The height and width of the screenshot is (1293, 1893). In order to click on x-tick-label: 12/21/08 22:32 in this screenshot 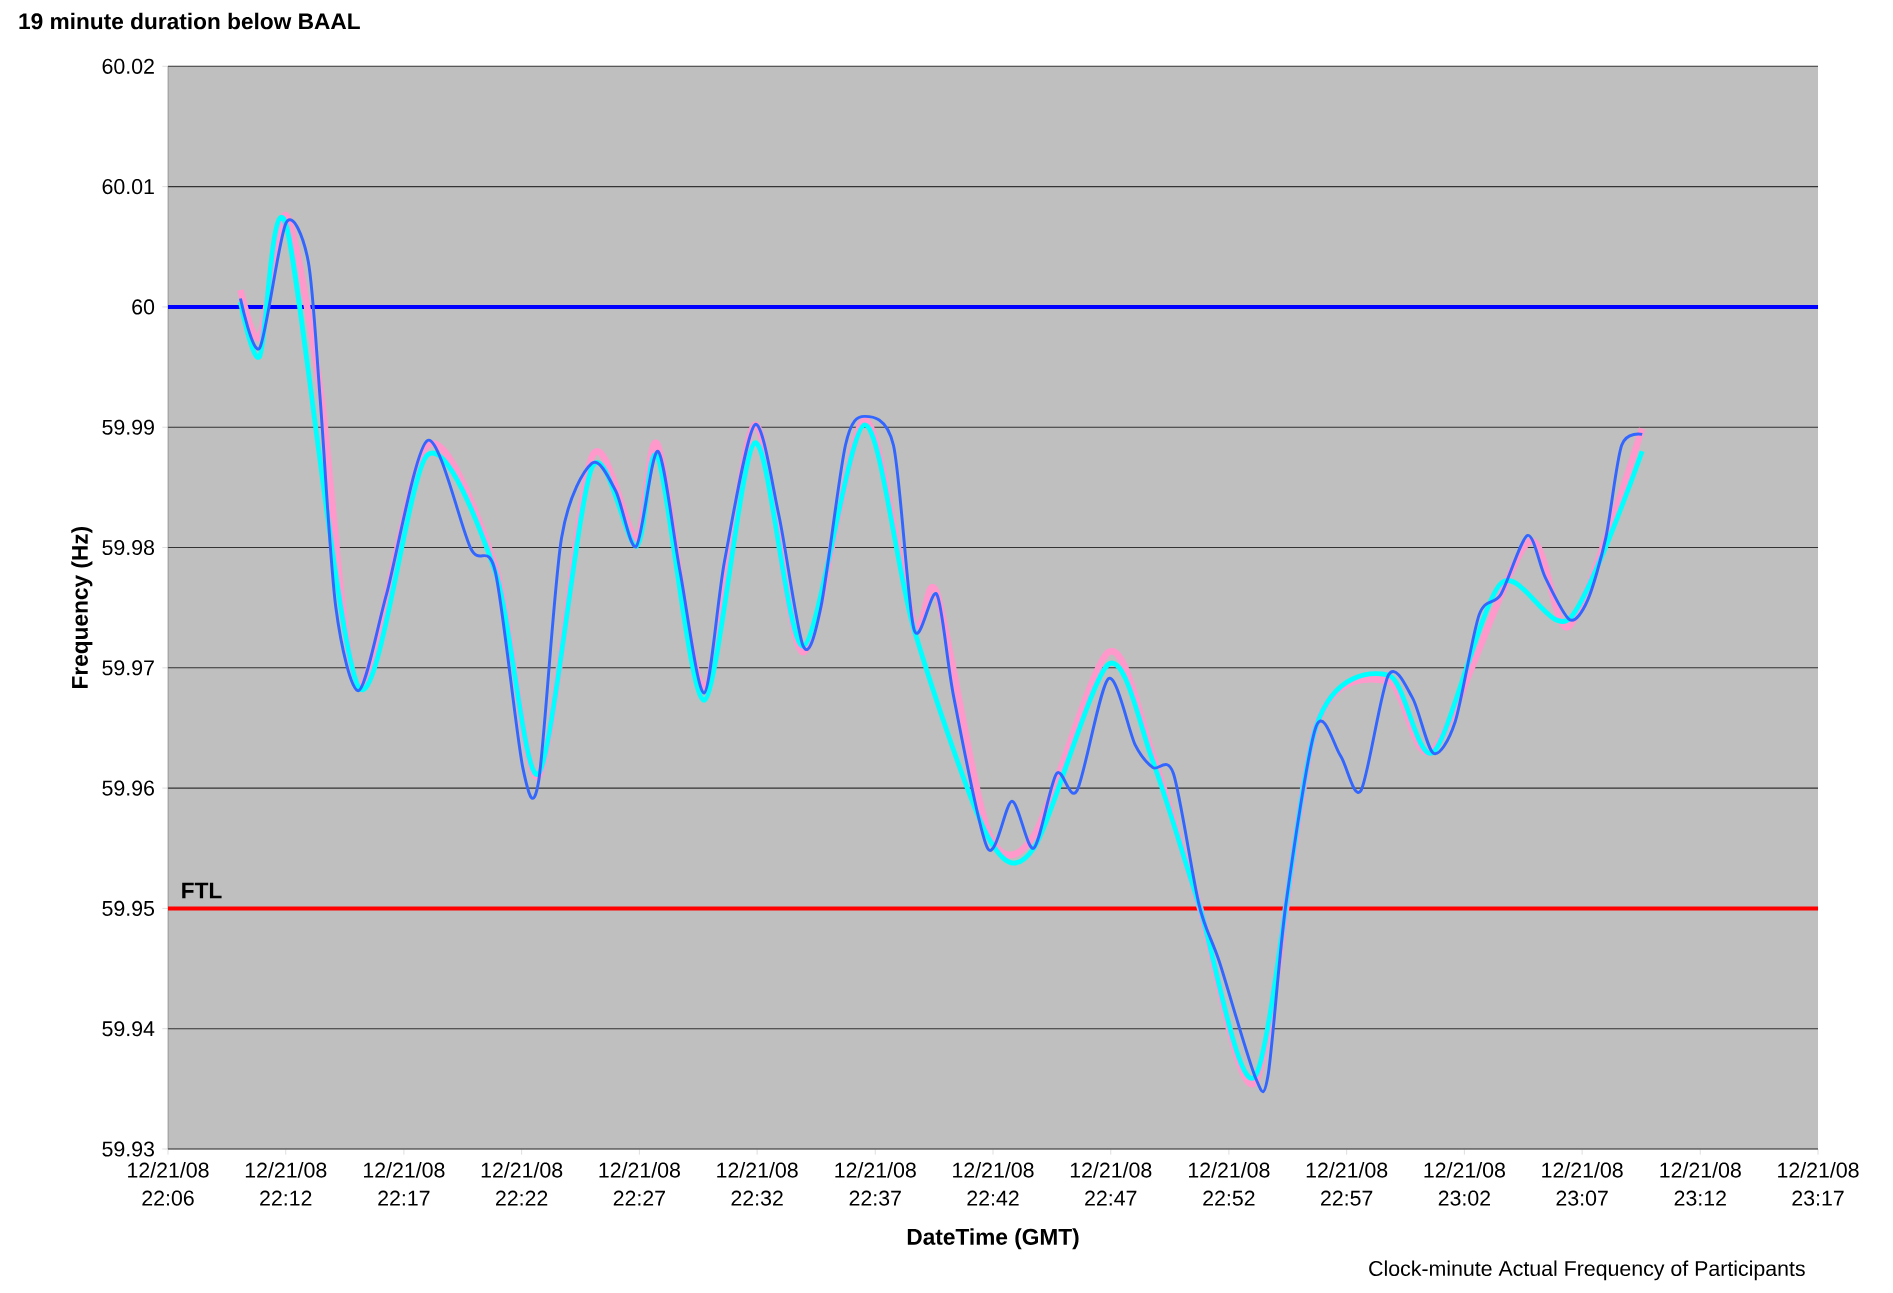, I will do `click(757, 1184)`.